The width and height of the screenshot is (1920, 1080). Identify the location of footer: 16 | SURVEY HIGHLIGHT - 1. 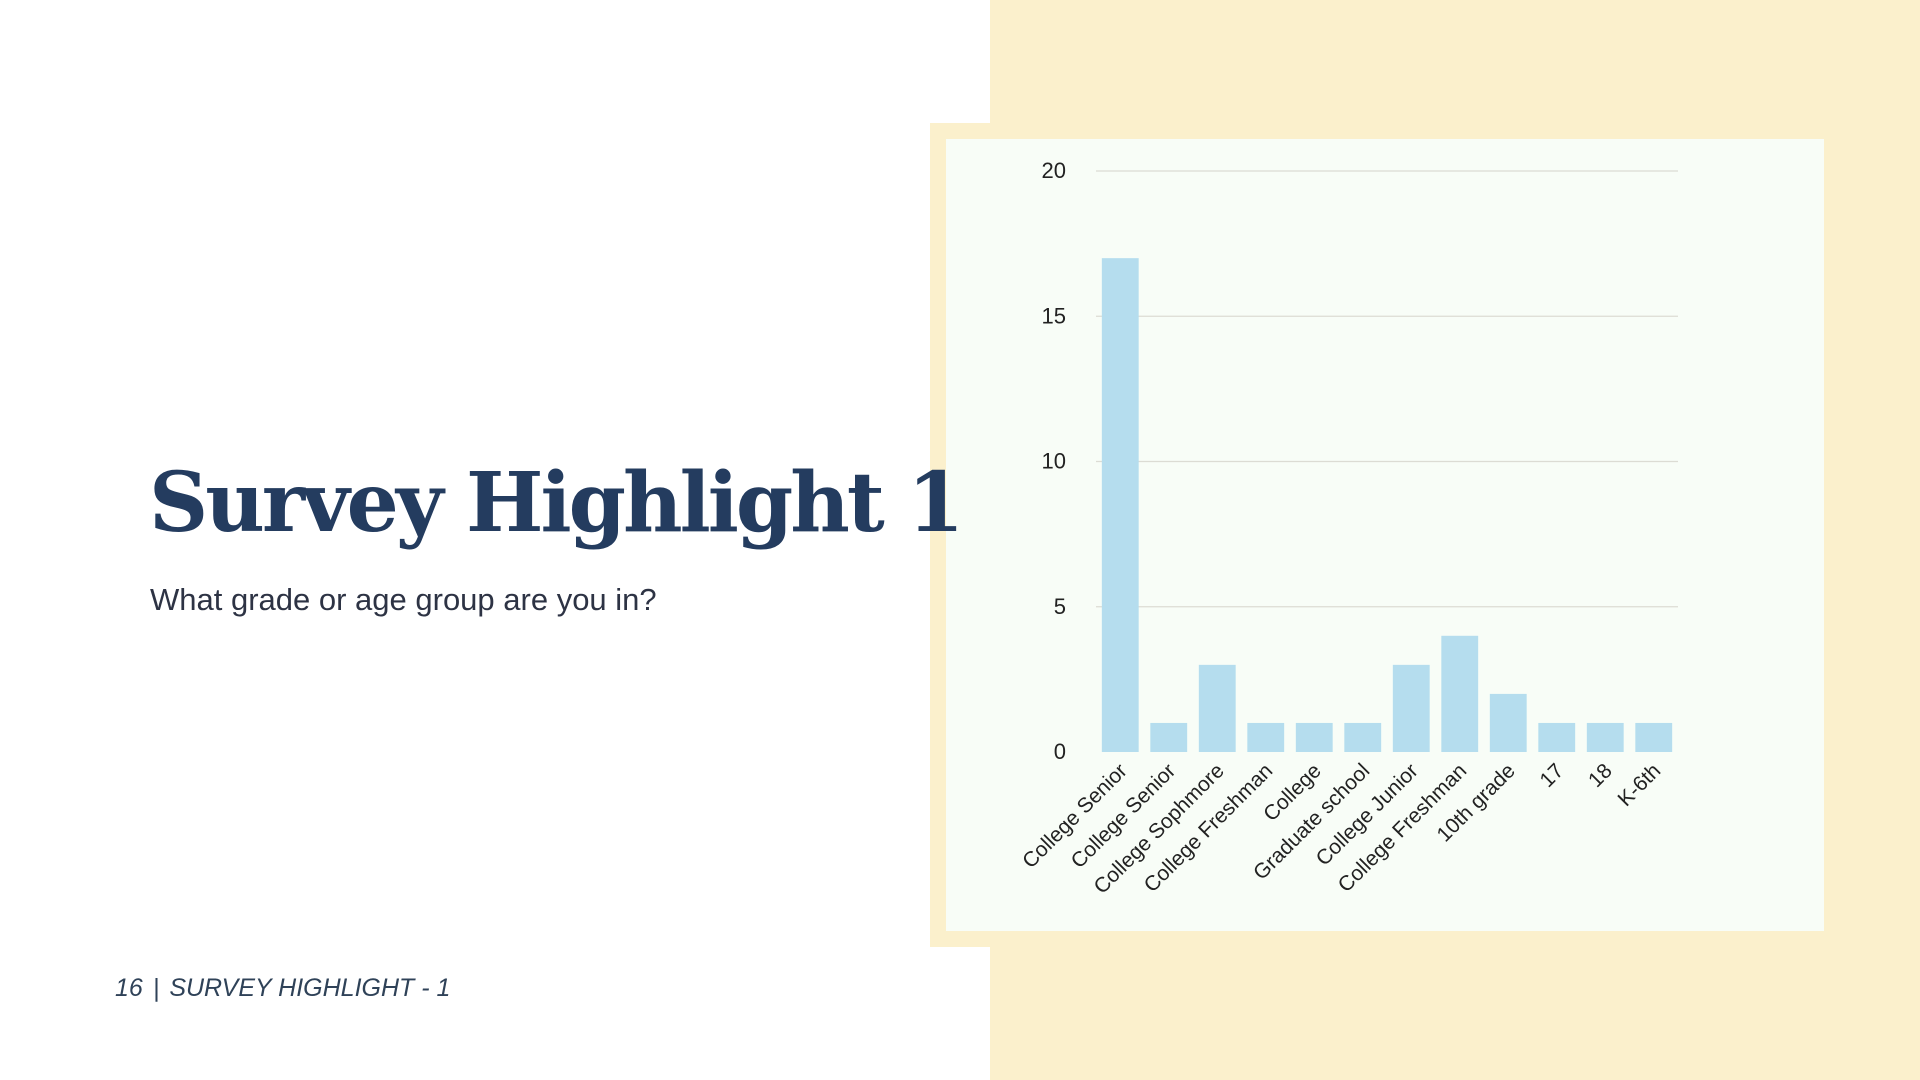
(282, 988).